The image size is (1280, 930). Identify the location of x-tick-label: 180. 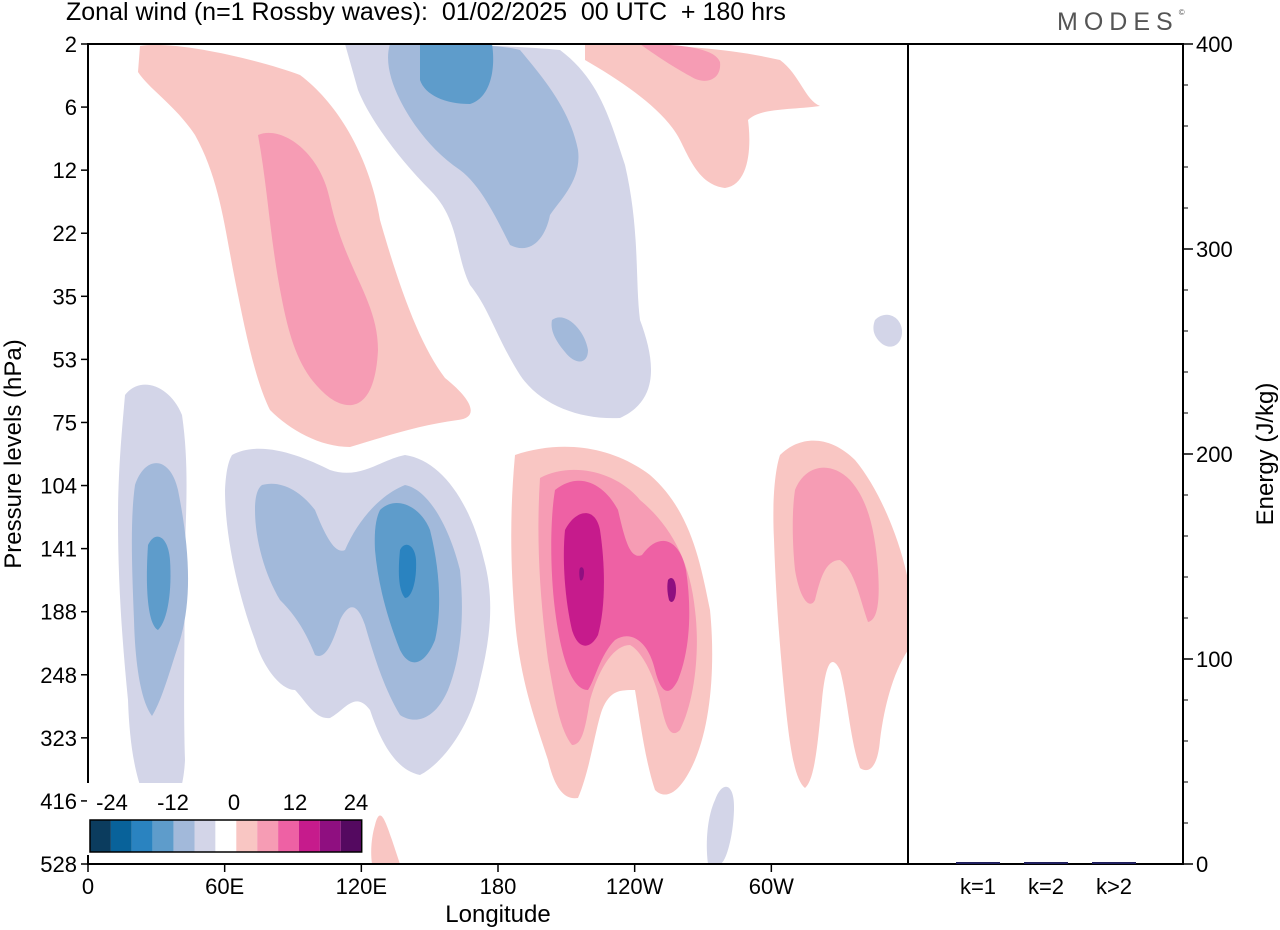
(498, 886).